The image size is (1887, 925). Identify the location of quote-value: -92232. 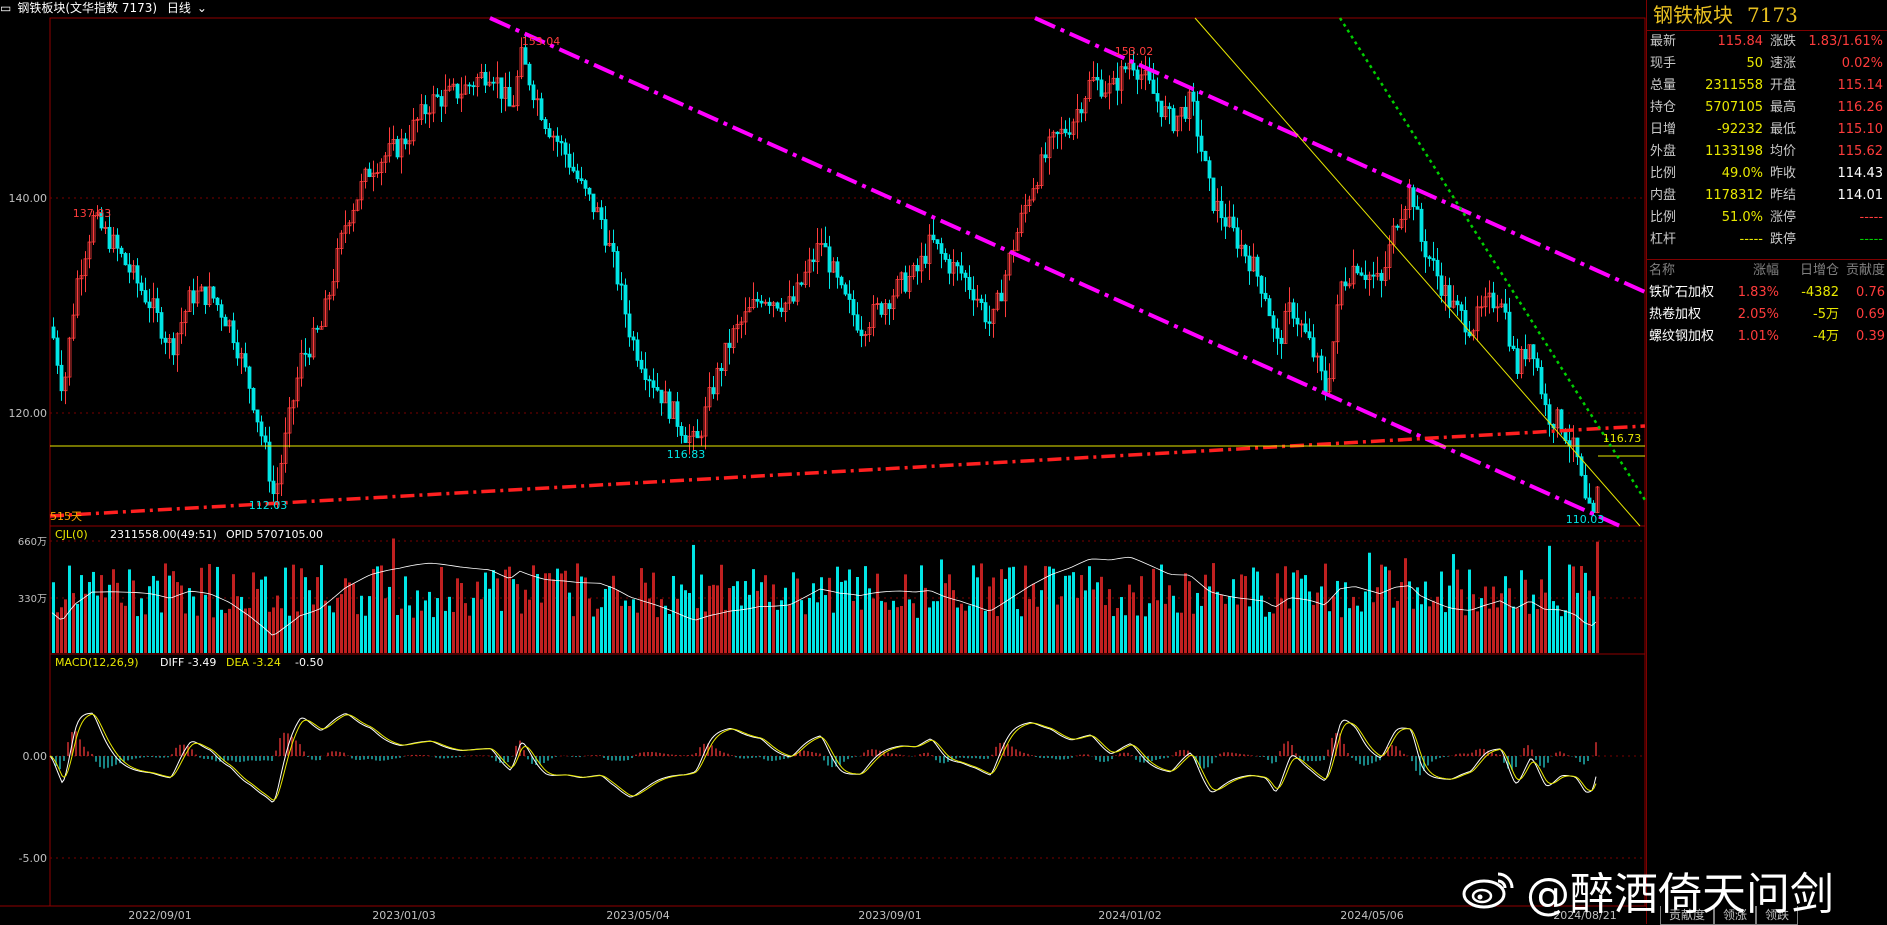
(1739, 129).